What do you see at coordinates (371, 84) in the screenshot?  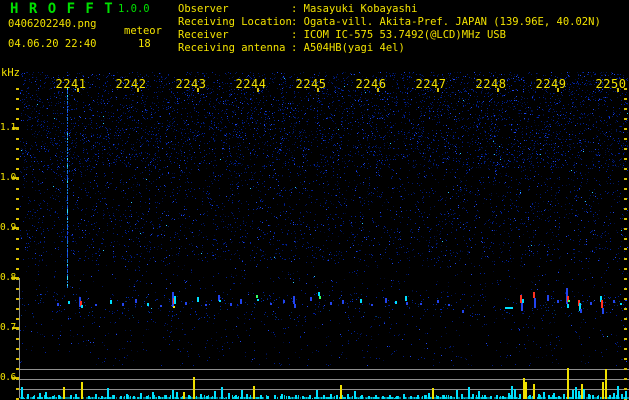 I see `time-tick-label: 2246` at bounding box center [371, 84].